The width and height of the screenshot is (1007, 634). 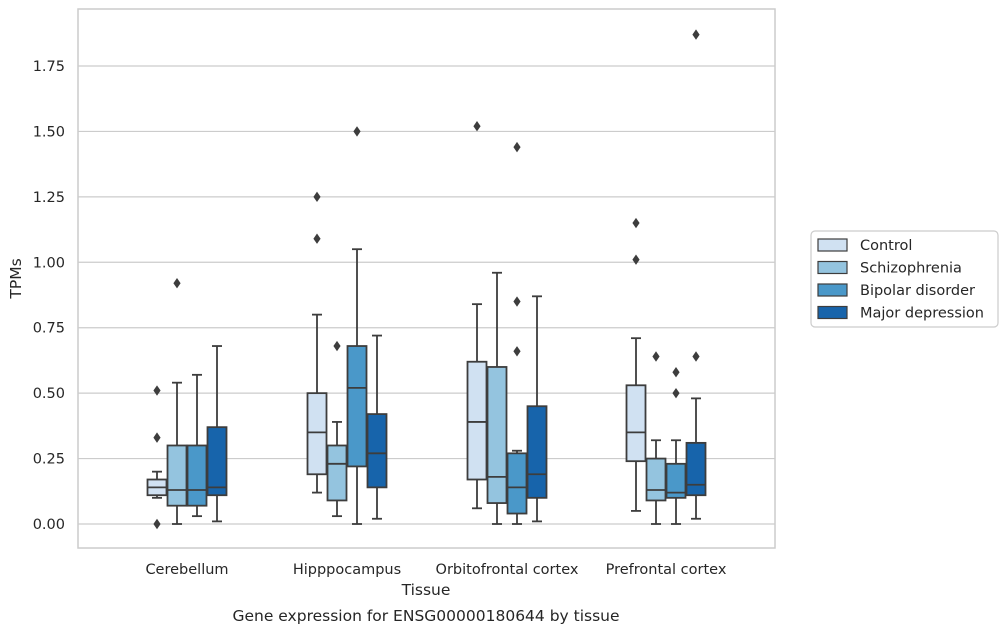 I want to click on box-schizophrenia-cerebellum, so click(x=177, y=401).